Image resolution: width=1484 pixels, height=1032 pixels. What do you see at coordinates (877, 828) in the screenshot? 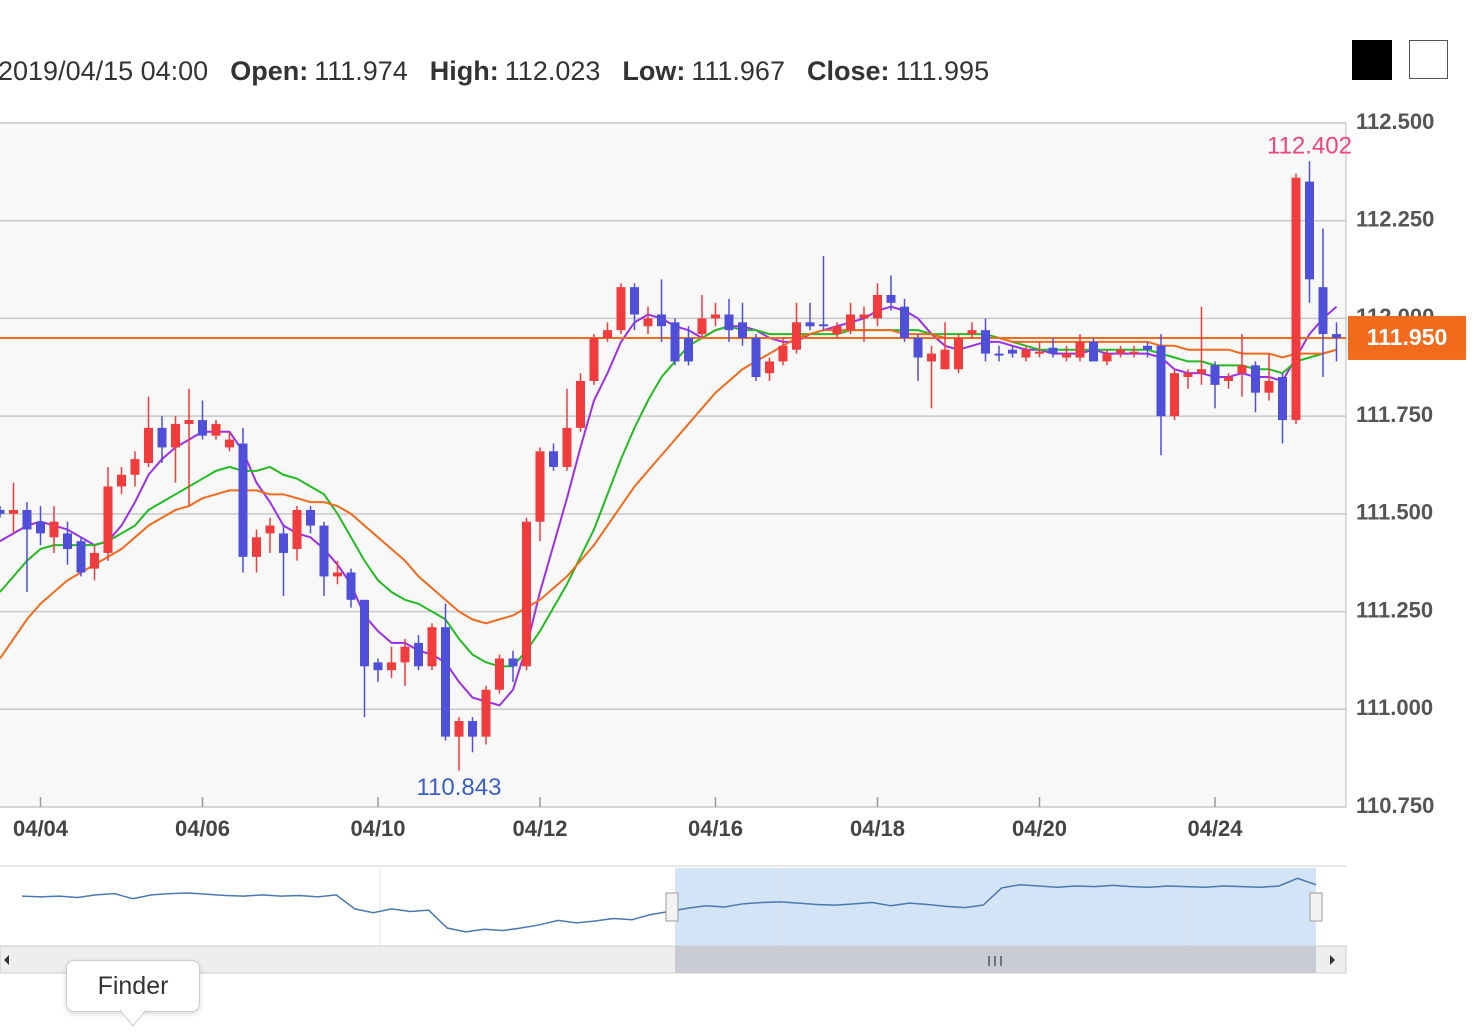
I see `x-tick-label: 04/18` at bounding box center [877, 828].